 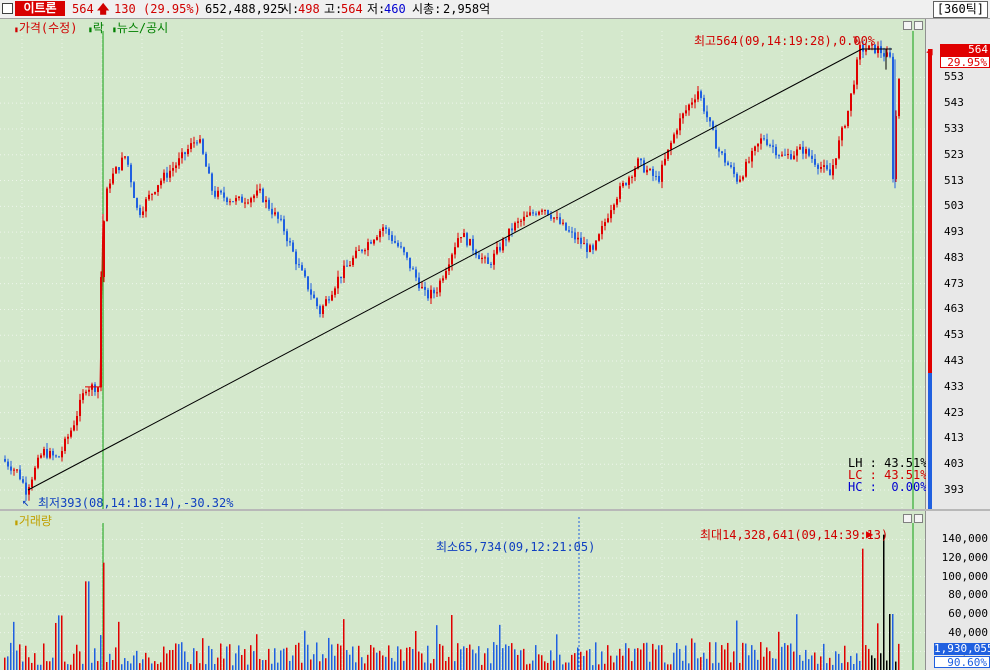 What do you see at coordinates (427, 9) in the screenshot?
I see `mcap-label: 시총:` at bounding box center [427, 9].